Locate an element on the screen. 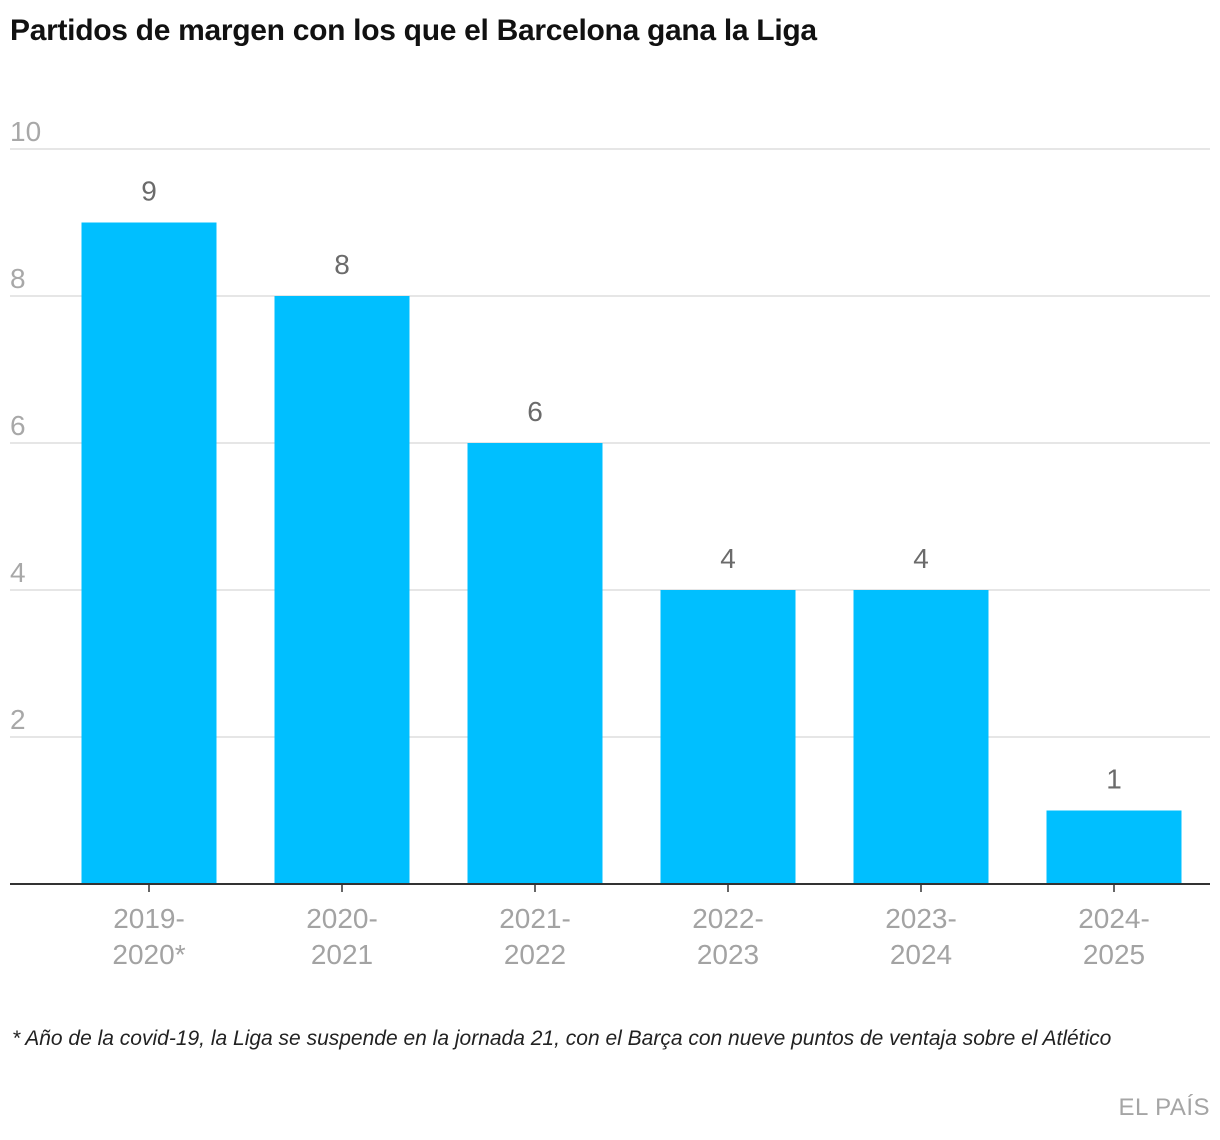 The width and height of the screenshot is (1220, 1140). value-label-3: 4 is located at coordinates (728, 558).